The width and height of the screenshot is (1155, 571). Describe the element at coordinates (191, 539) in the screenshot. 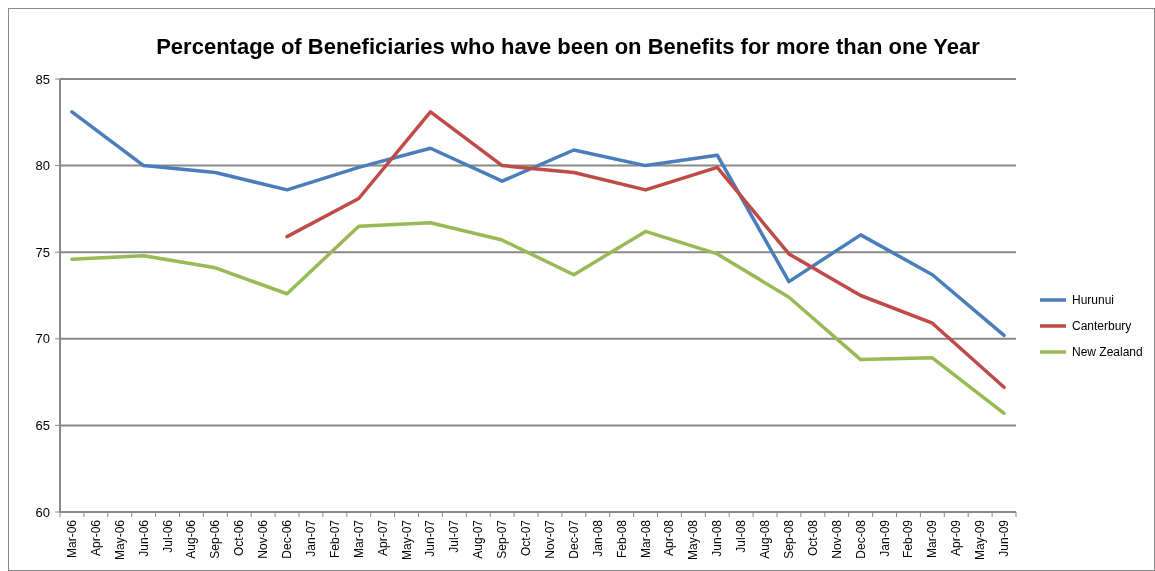

I see `x-tick-label: Aug-06` at that location.